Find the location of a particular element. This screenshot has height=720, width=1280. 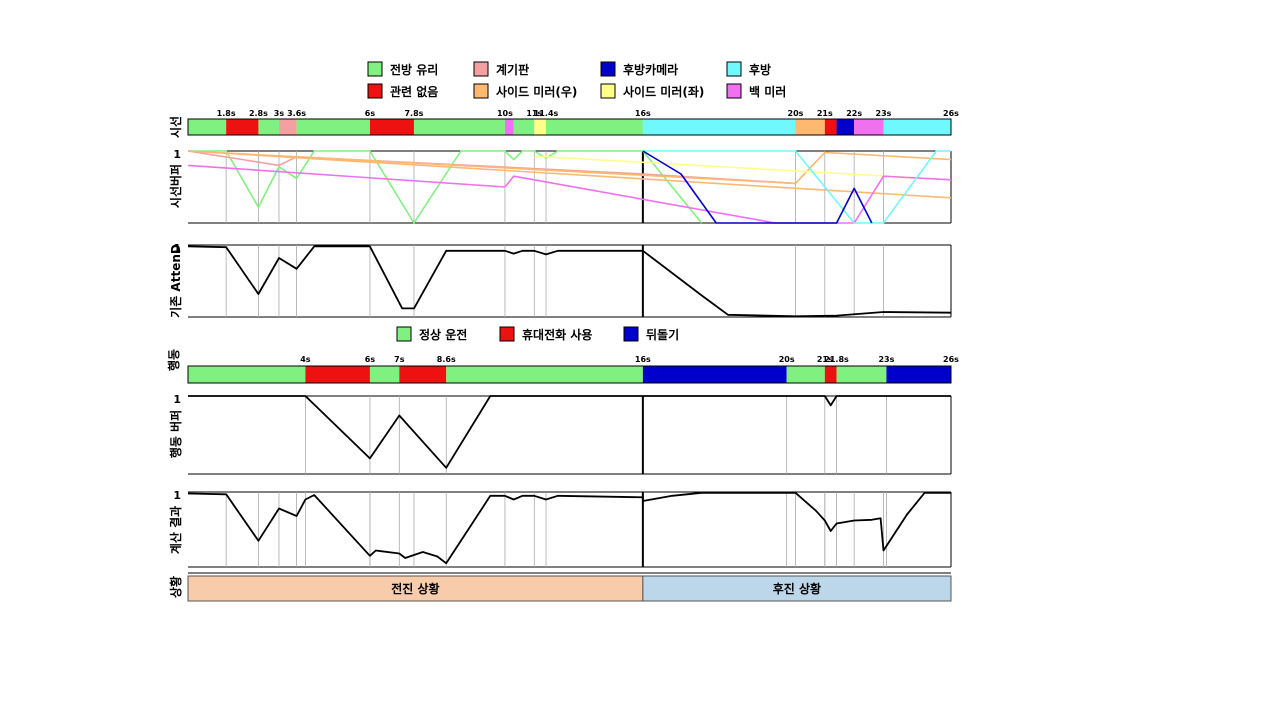

time-tick-label: 22s is located at coordinates (854, 113).